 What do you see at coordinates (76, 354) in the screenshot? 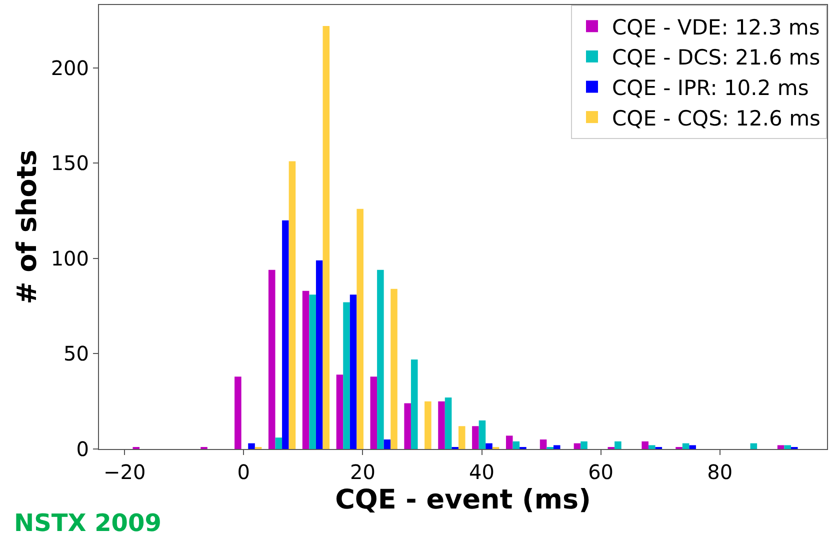
I see `y-tick-label: 50` at bounding box center [76, 354].